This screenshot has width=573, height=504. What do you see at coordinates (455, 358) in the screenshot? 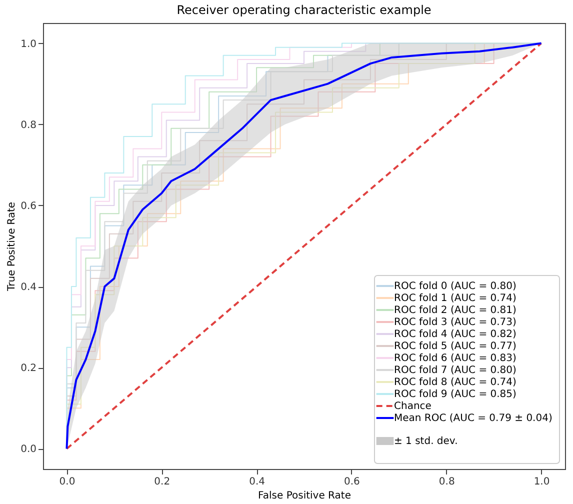
I see `legend-label: ROC fold 6 (AUC = 0.83)` at bounding box center [455, 358].